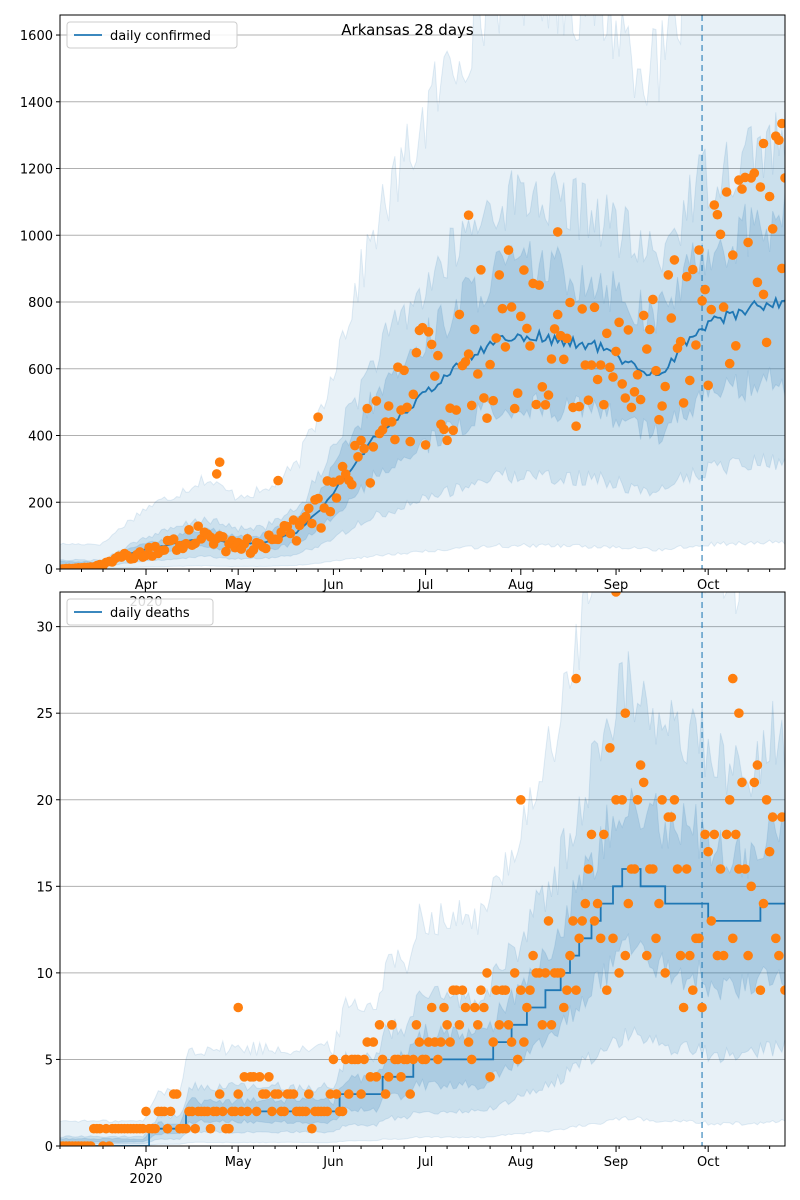 The height and width of the screenshot is (1200, 800). Describe the element at coordinates (44, 974) in the screenshot. I see `y-tick-label: 10` at that location.